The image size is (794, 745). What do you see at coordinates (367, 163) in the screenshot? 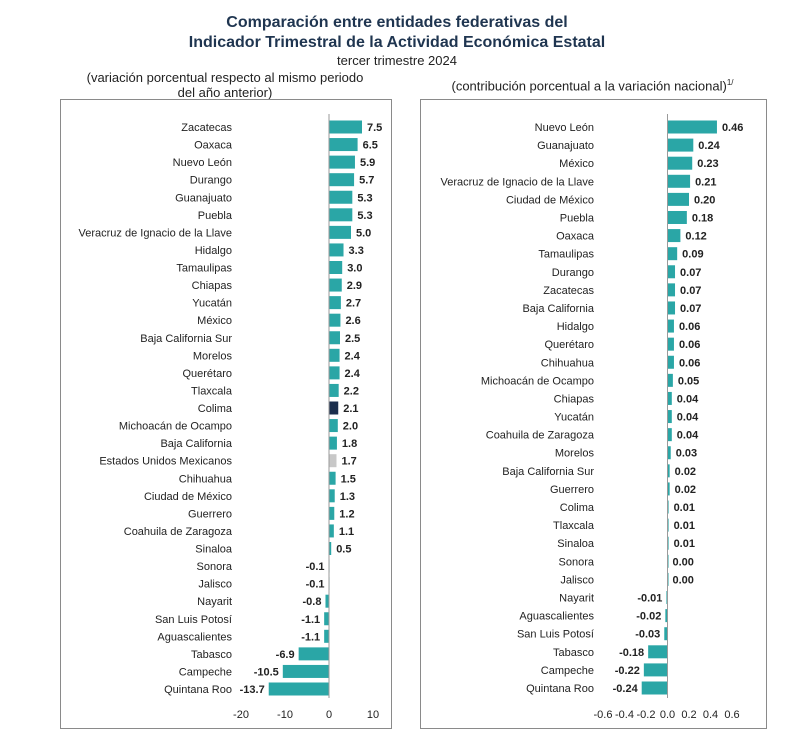
I see `left-value-label: 5.9` at bounding box center [367, 163].